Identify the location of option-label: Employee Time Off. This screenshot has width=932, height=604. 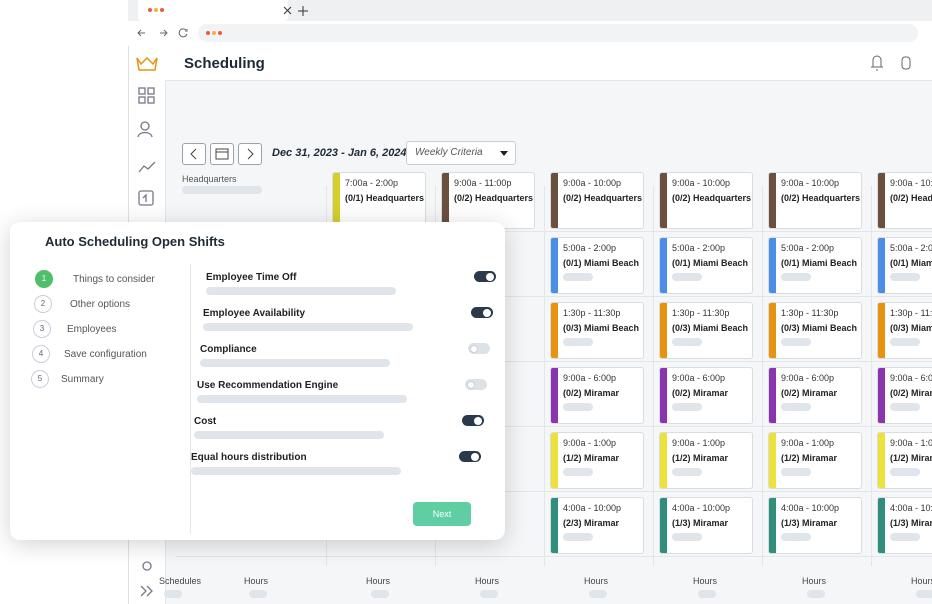
(251, 277).